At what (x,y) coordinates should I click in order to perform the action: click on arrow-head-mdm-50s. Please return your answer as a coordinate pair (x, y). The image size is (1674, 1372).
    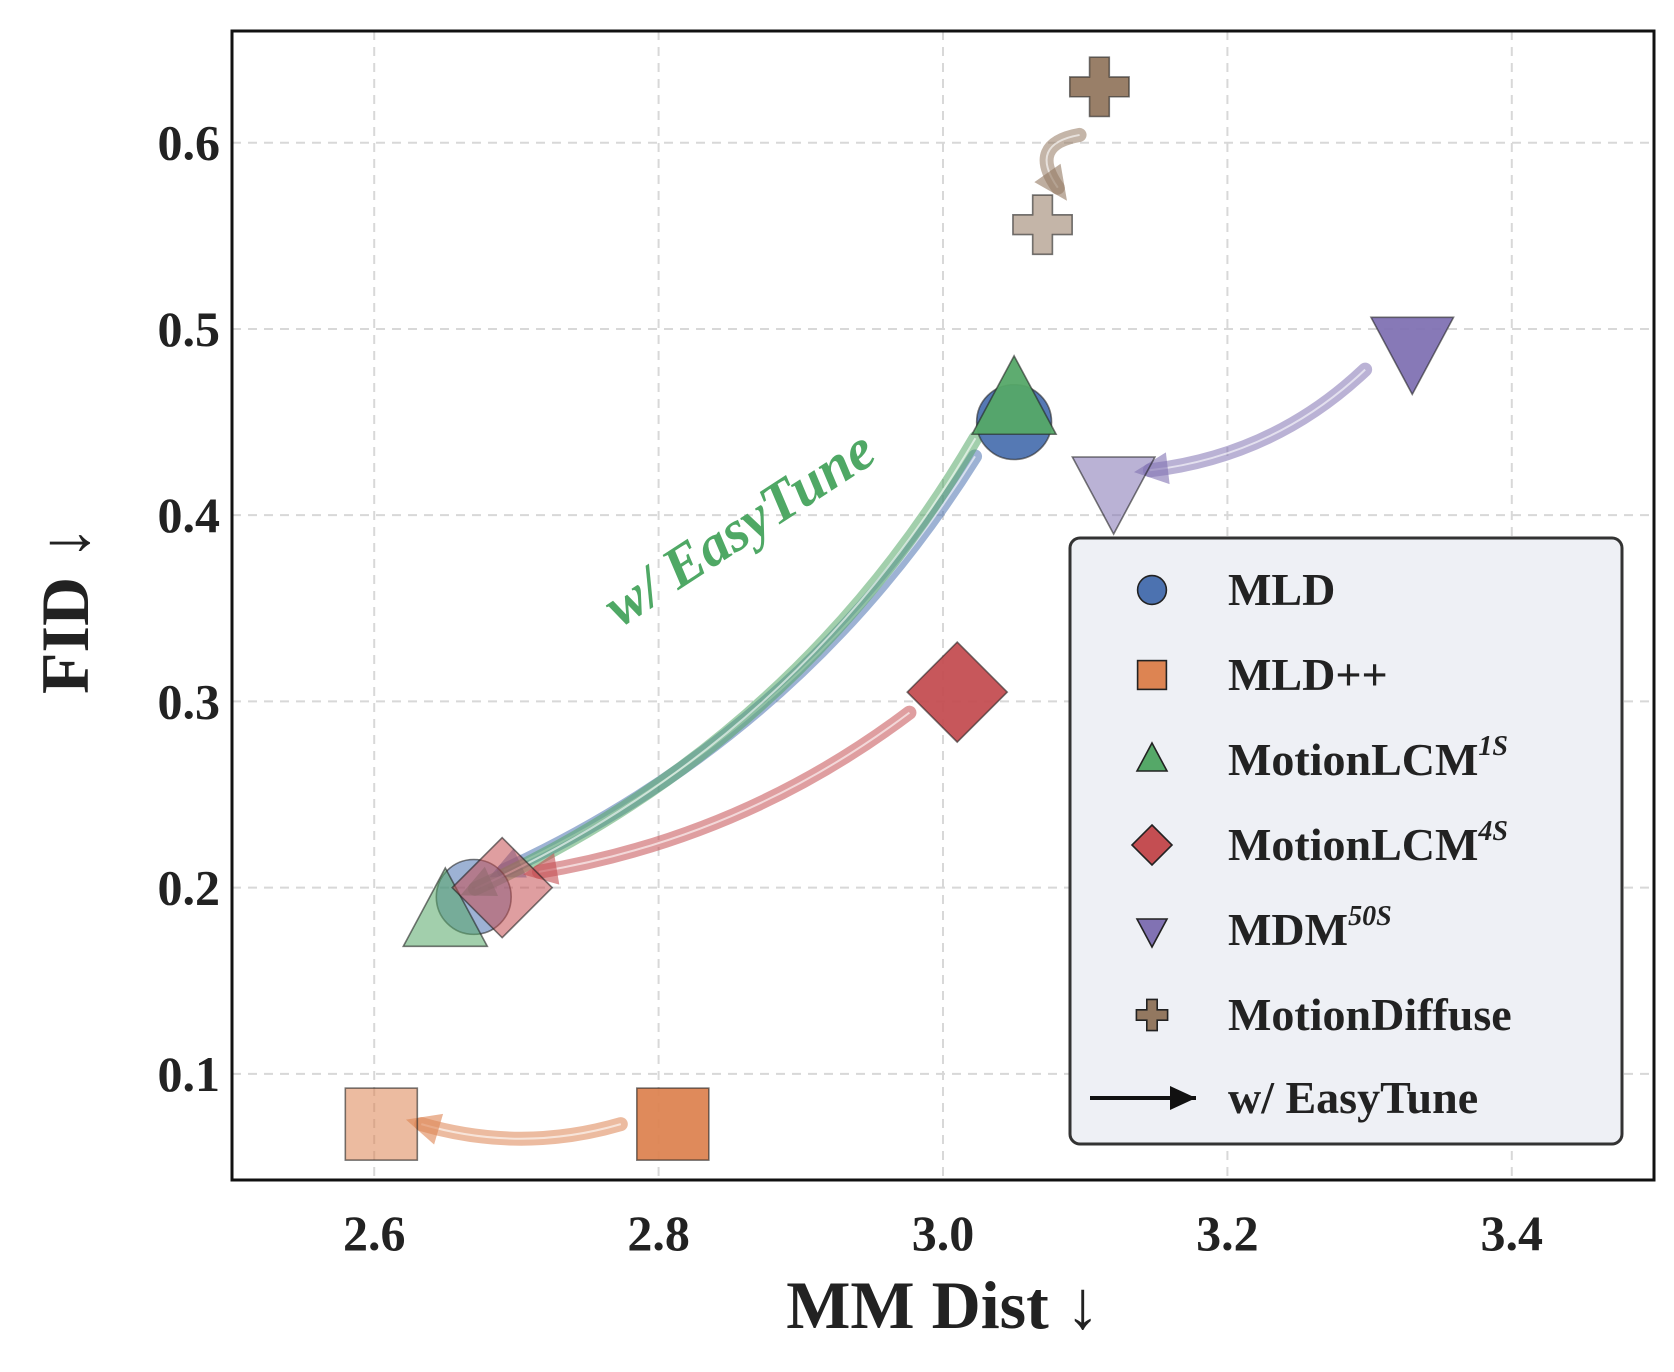
    Looking at the image, I should click on (1151, 468).